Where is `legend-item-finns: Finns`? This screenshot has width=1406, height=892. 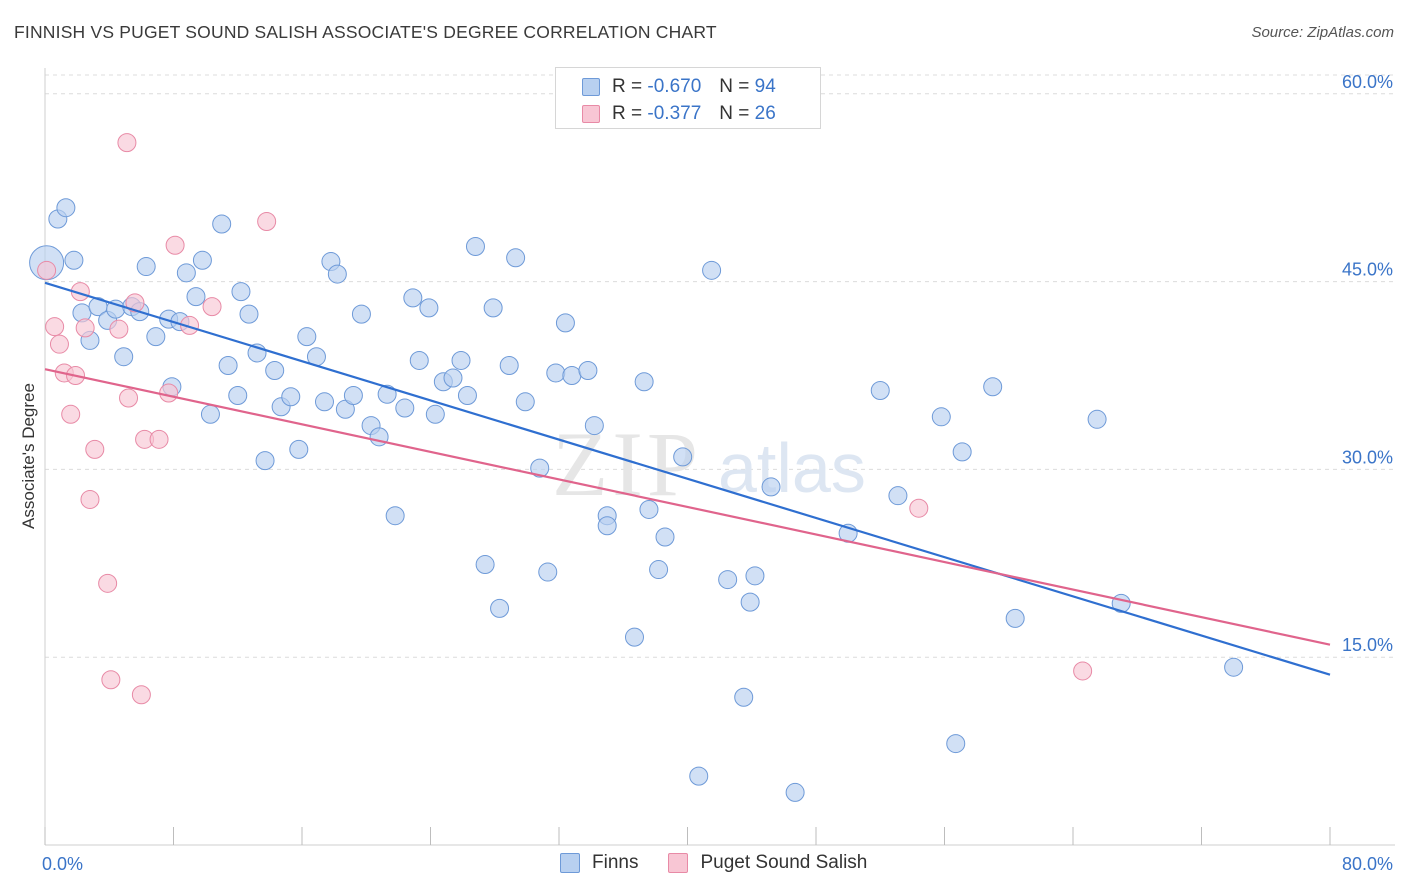
legend-item-finns: Finns is located at coordinates (599, 863).